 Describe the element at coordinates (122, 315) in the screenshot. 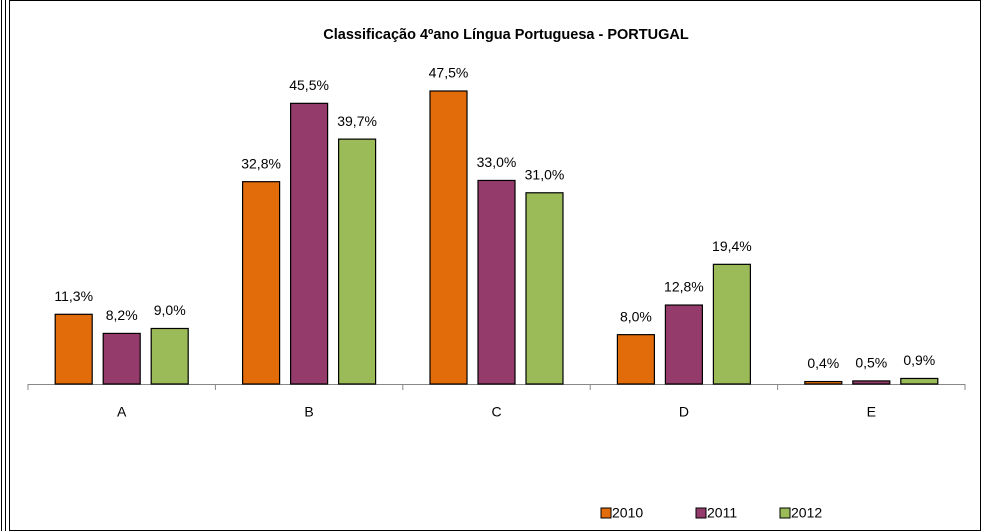

I see `data-label: 8,2%` at that location.